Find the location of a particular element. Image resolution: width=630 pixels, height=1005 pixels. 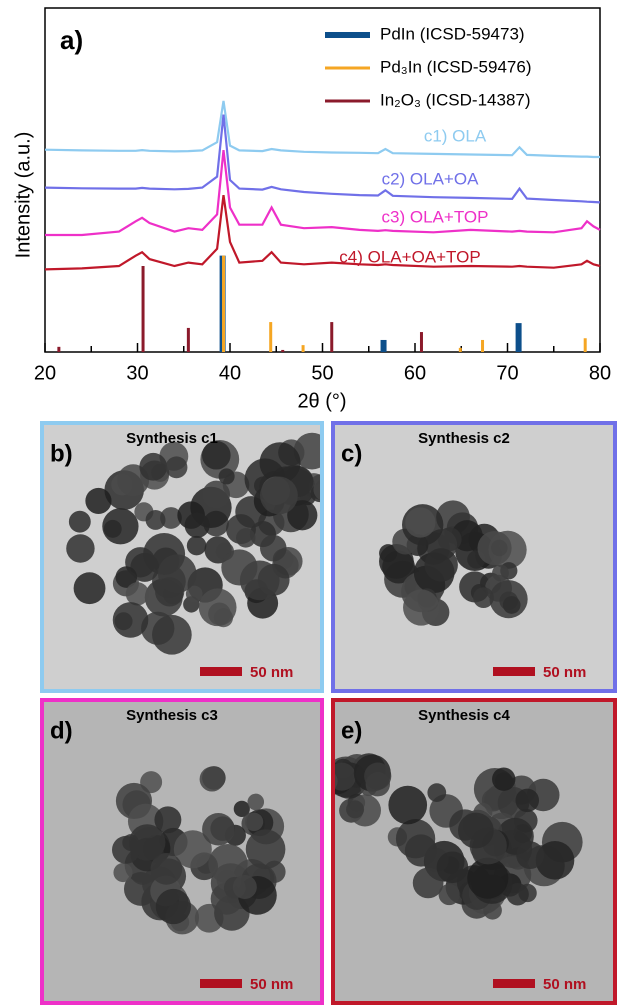

x-tick-label: 40 is located at coordinates (230, 373).